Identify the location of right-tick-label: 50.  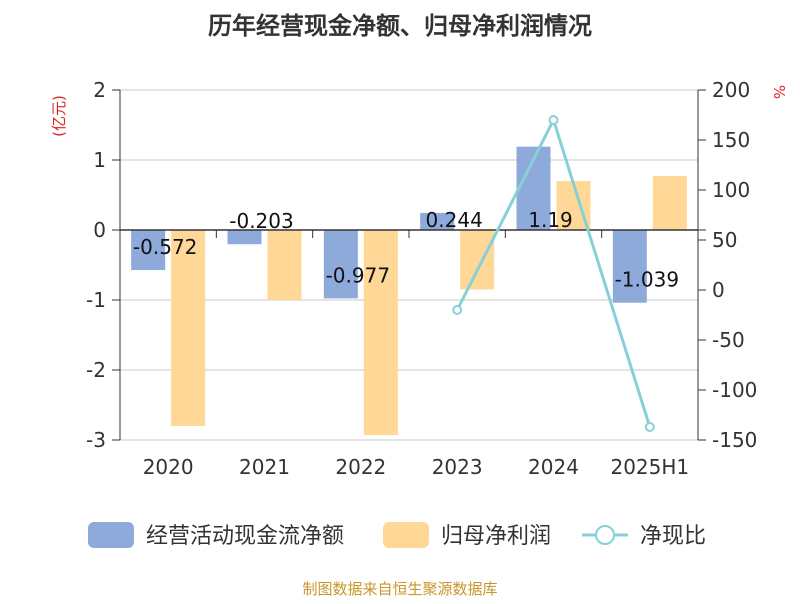
(724, 240).